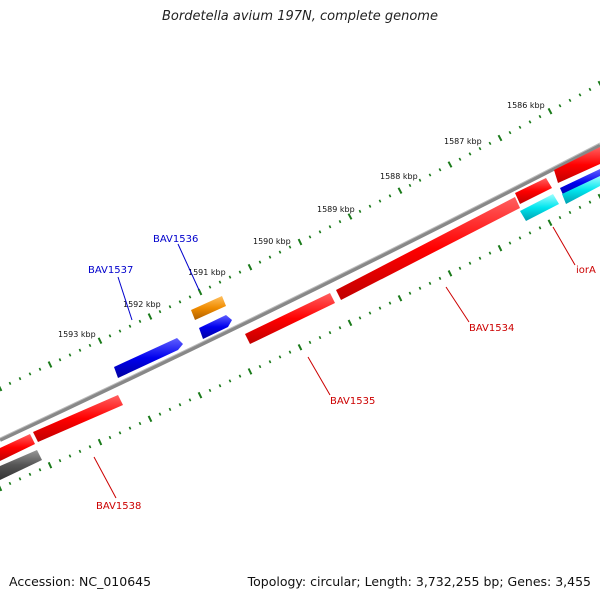  Describe the element at coordinates (457, 304) in the screenshot. I see `leader-bav1534` at that location.